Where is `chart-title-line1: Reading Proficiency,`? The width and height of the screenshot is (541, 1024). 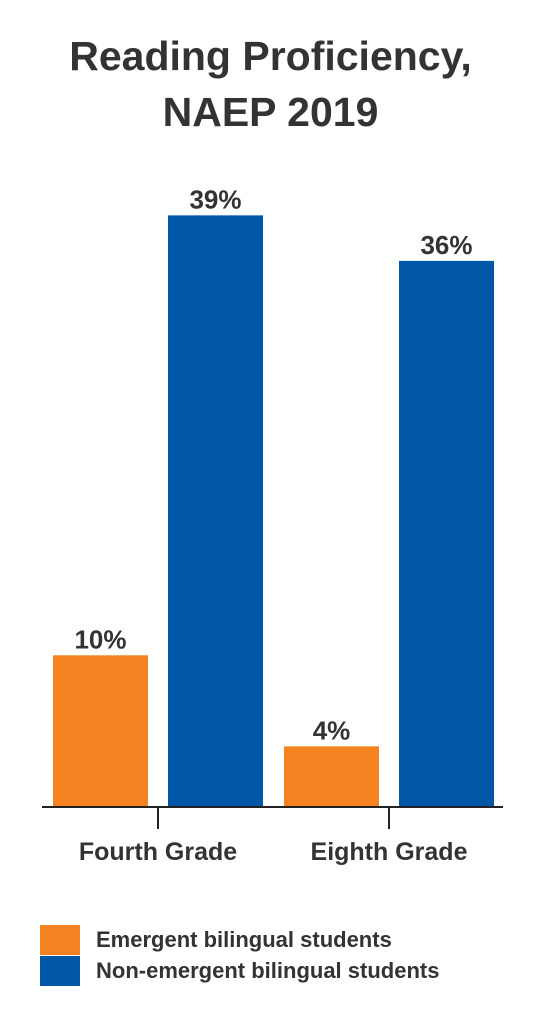 chart-title-line1: Reading Proficiency, is located at coordinates (270, 56).